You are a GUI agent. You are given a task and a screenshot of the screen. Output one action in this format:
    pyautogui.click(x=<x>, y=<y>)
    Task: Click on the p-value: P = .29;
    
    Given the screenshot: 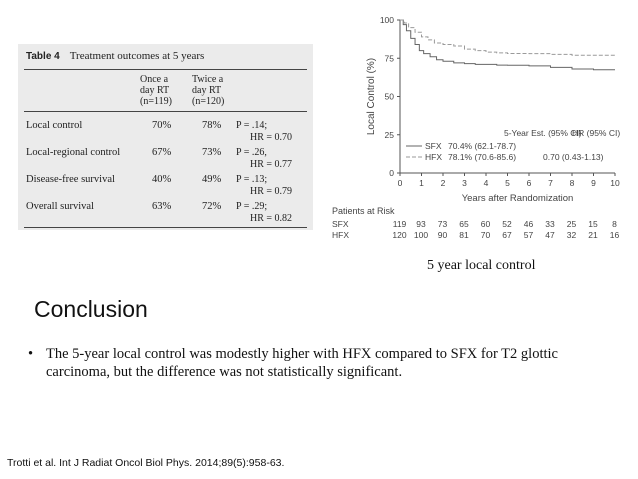 What is the action you would take?
    pyautogui.click(x=252, y=206)
    